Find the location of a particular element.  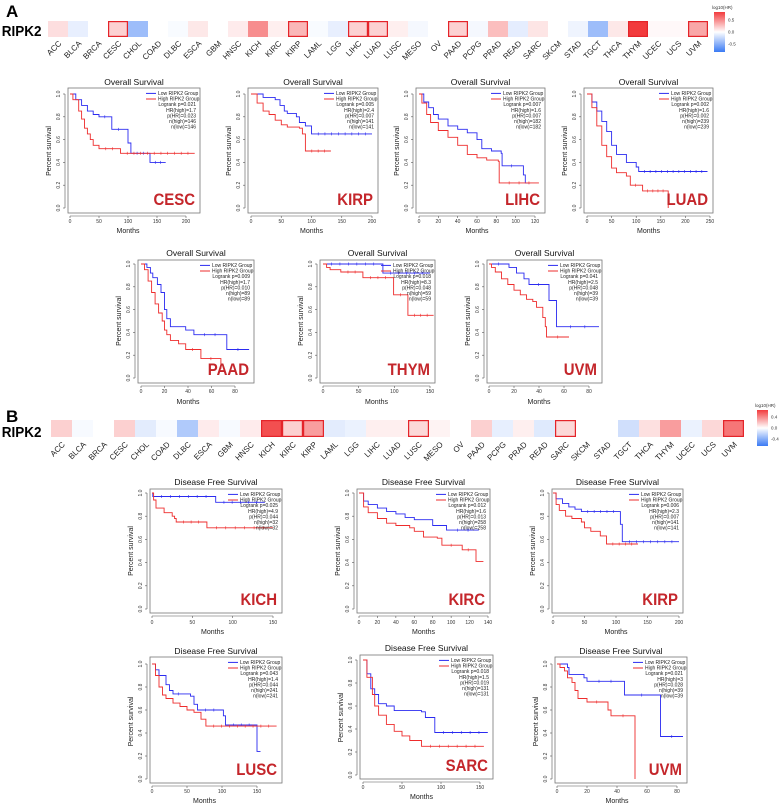

legend-stat: n(high)=131 is located at coordinates (475, 689).